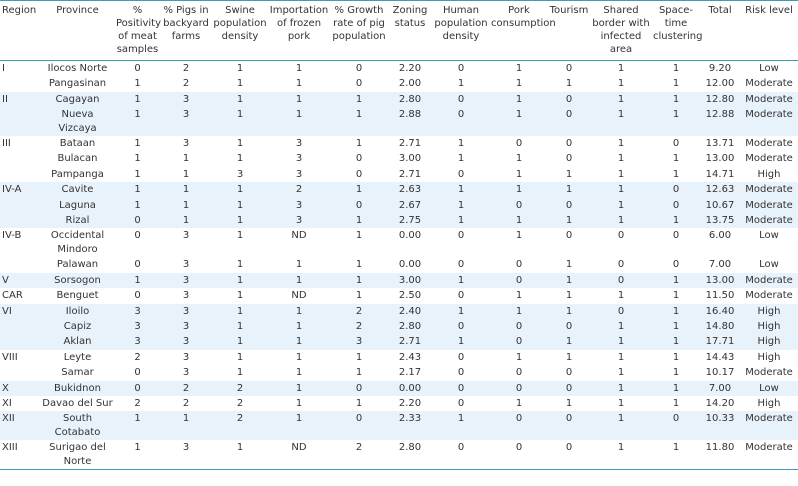 The image size is (798, 486). What do you see at coordinates (569, 30) in the screenshot?
I see `column-header: Tourism` at bounding box center [569, 30].